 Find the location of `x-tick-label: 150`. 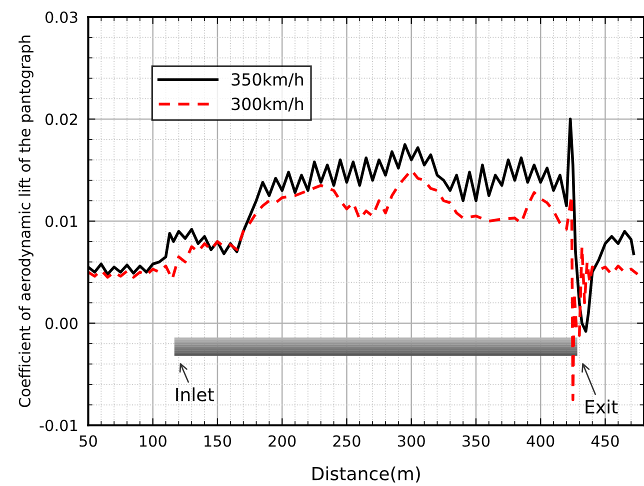

x-tick-label: 150 is located at coordinates (218, 441).